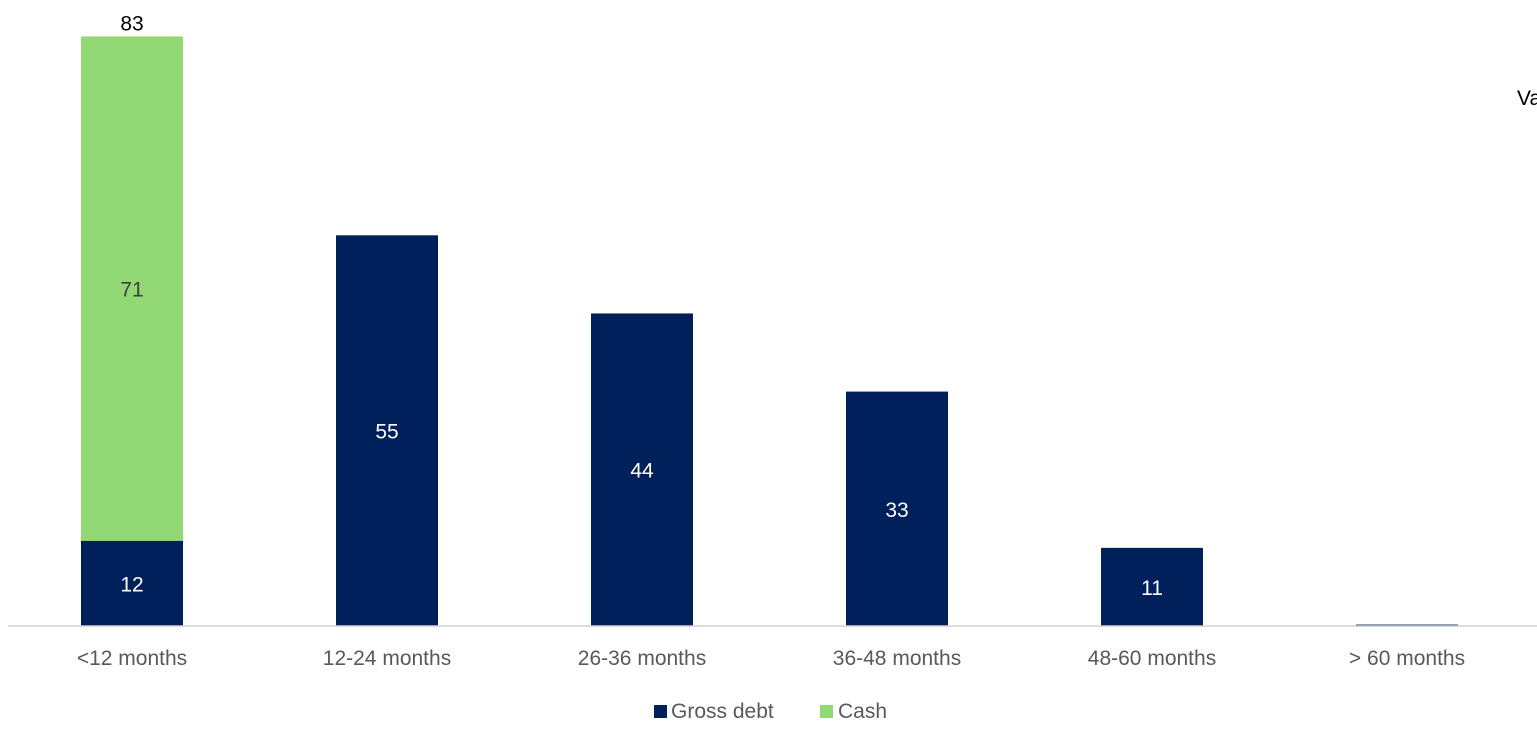 The width and height of the screenshot is (1537, 733). I want to click on legend-label-cash: Cash, so click(862, 711).